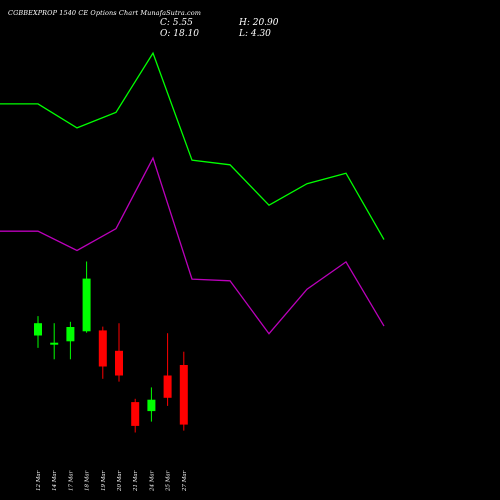 This screenshot has width=500, height=500. I want to click on date-tick-label: 19 Mar, so click(104, 480).